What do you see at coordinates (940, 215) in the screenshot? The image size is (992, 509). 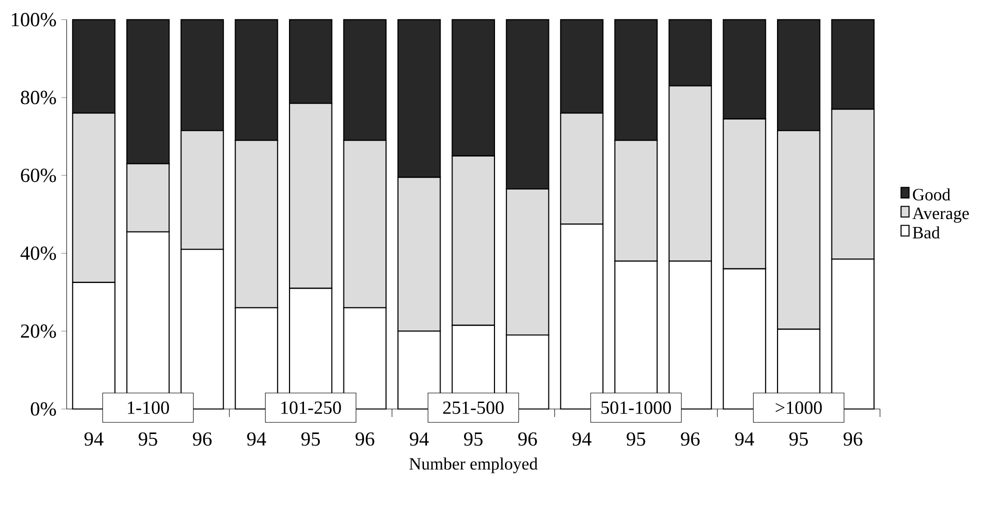 I see `legend-label: Average` at bounding box center [940, 215].